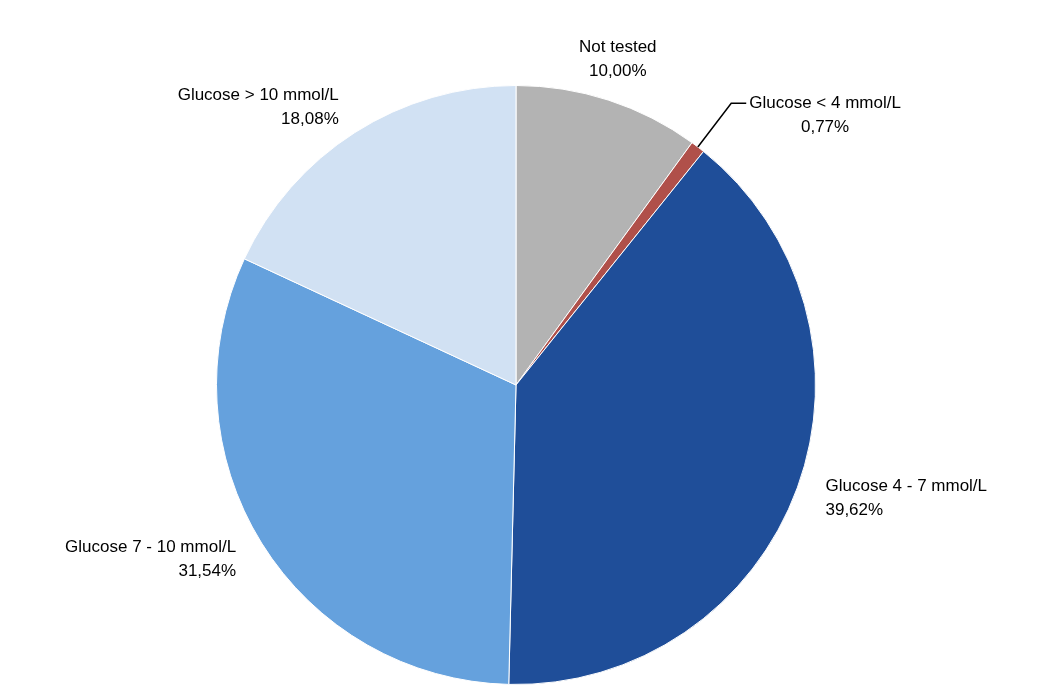 Image resolution: width=1043 pixels, height=693 pixels. I want to click on slice-label: Glucose 4 - 7 mmol/L, so click(906, 485).